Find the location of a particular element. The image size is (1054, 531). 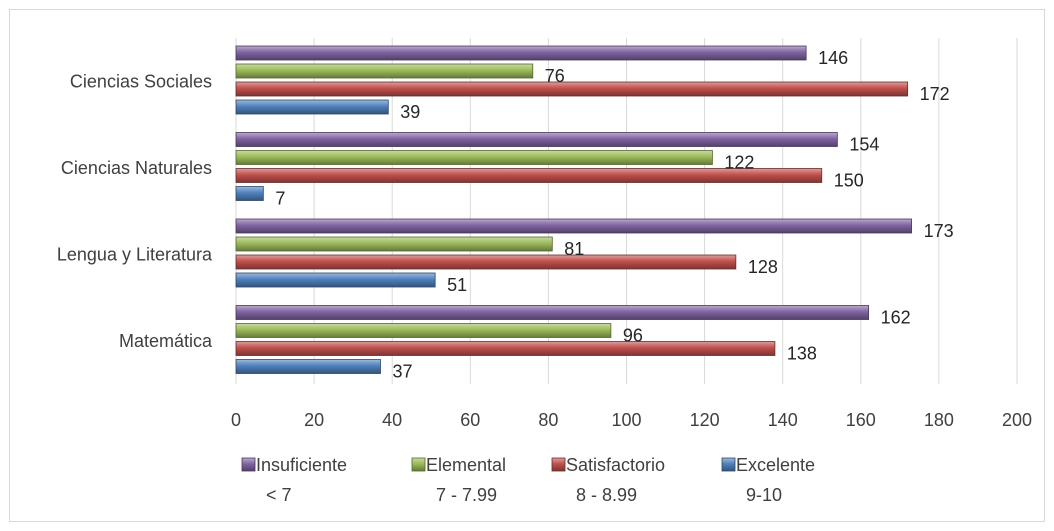

data-label: 7 is located at coordinates (280, 199).